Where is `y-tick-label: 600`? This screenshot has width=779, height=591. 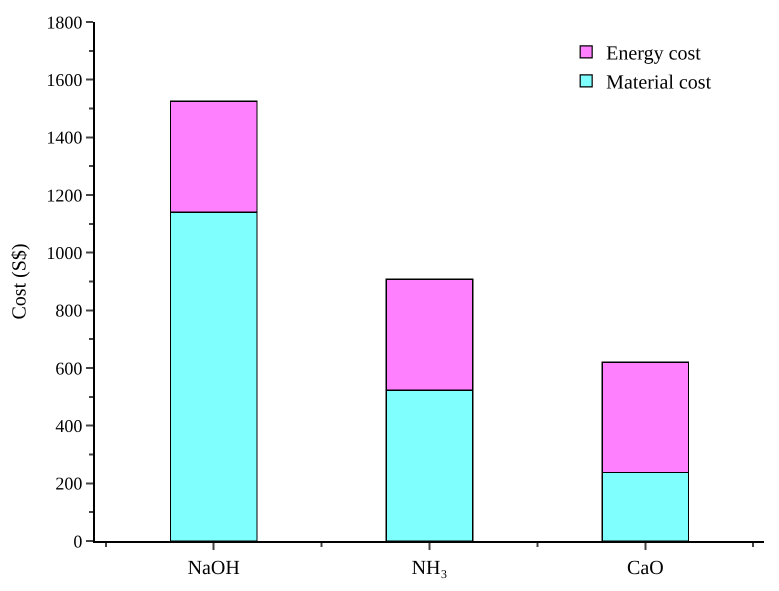 y-tick-label: 600 is located at coordinates (68, 368).